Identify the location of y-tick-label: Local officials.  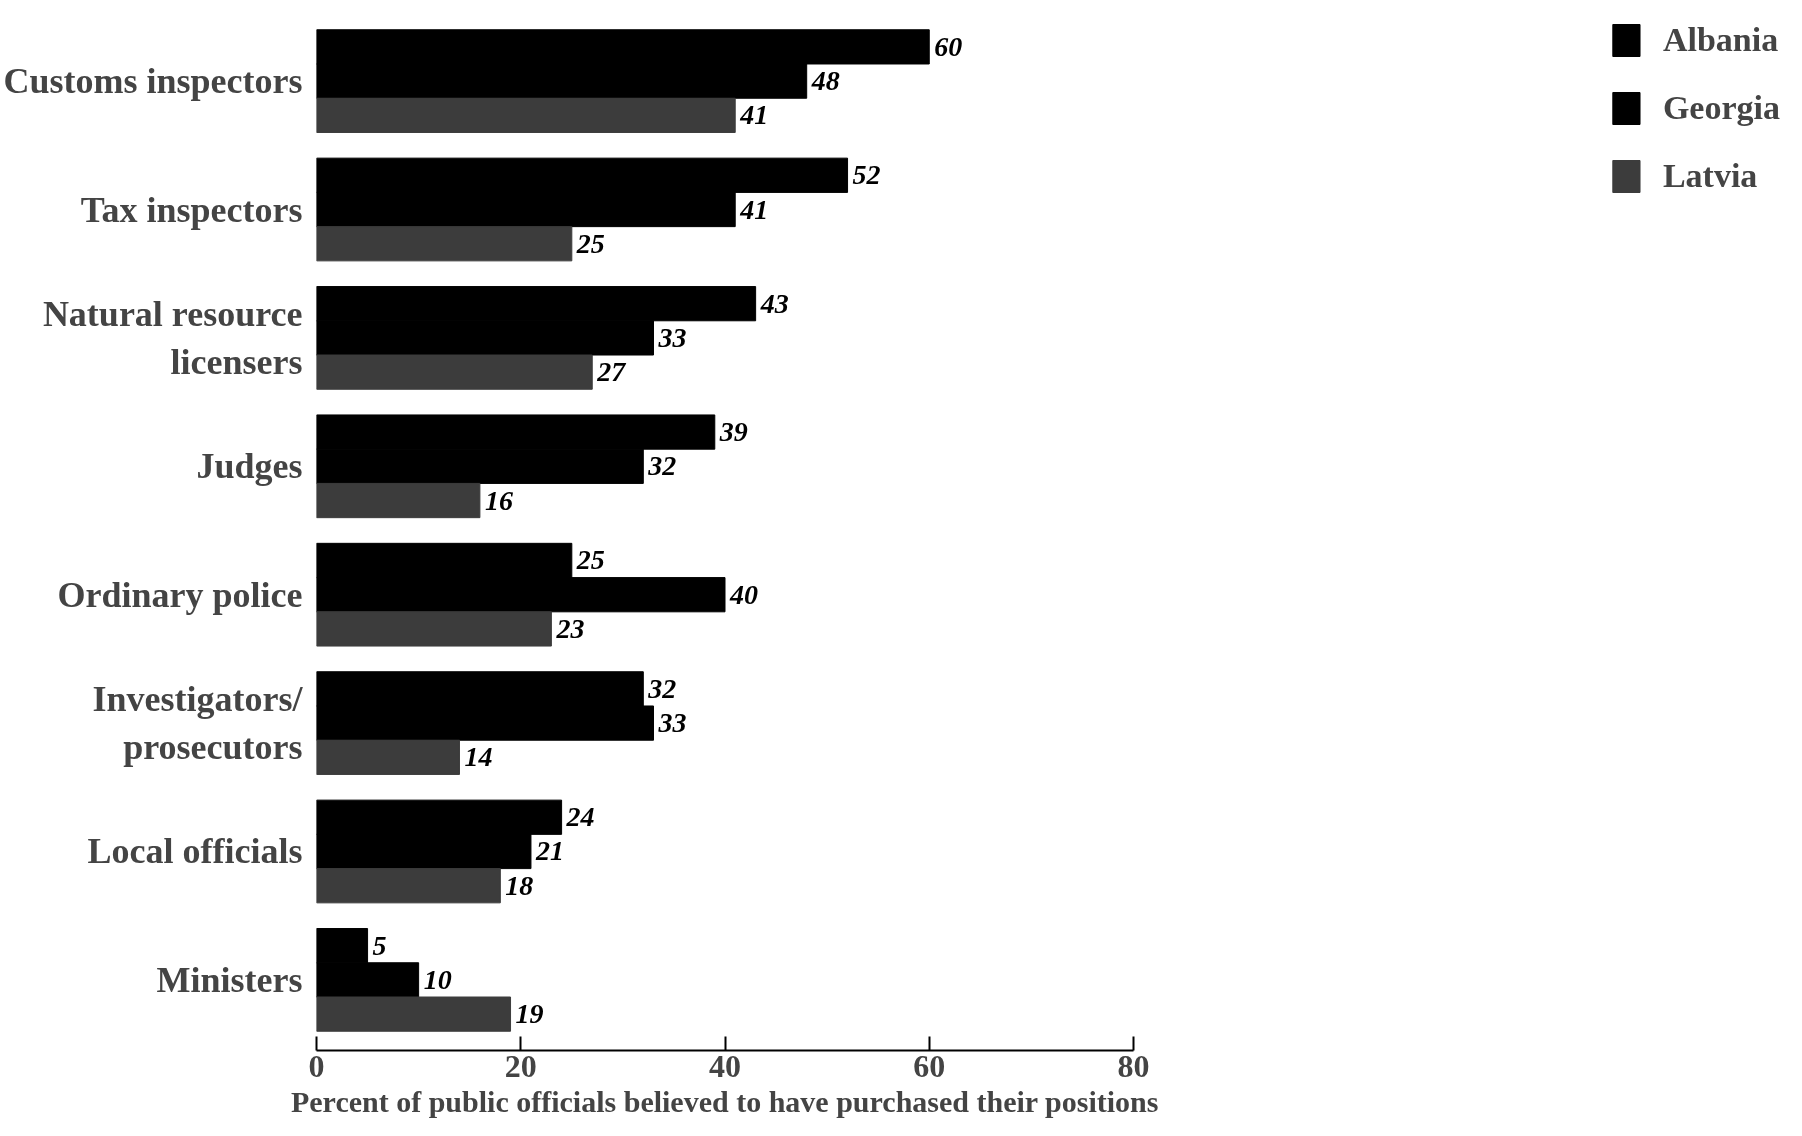
(195, 851).